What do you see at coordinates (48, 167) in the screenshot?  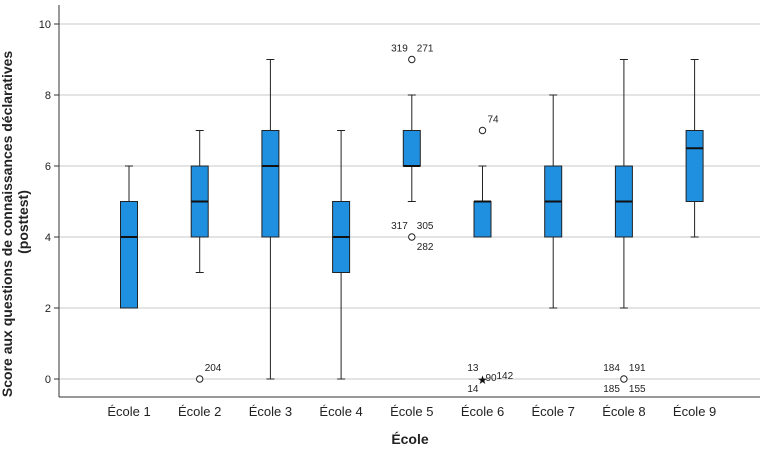 I see `y-tick-label: 6` at bounding box center [48, 167].